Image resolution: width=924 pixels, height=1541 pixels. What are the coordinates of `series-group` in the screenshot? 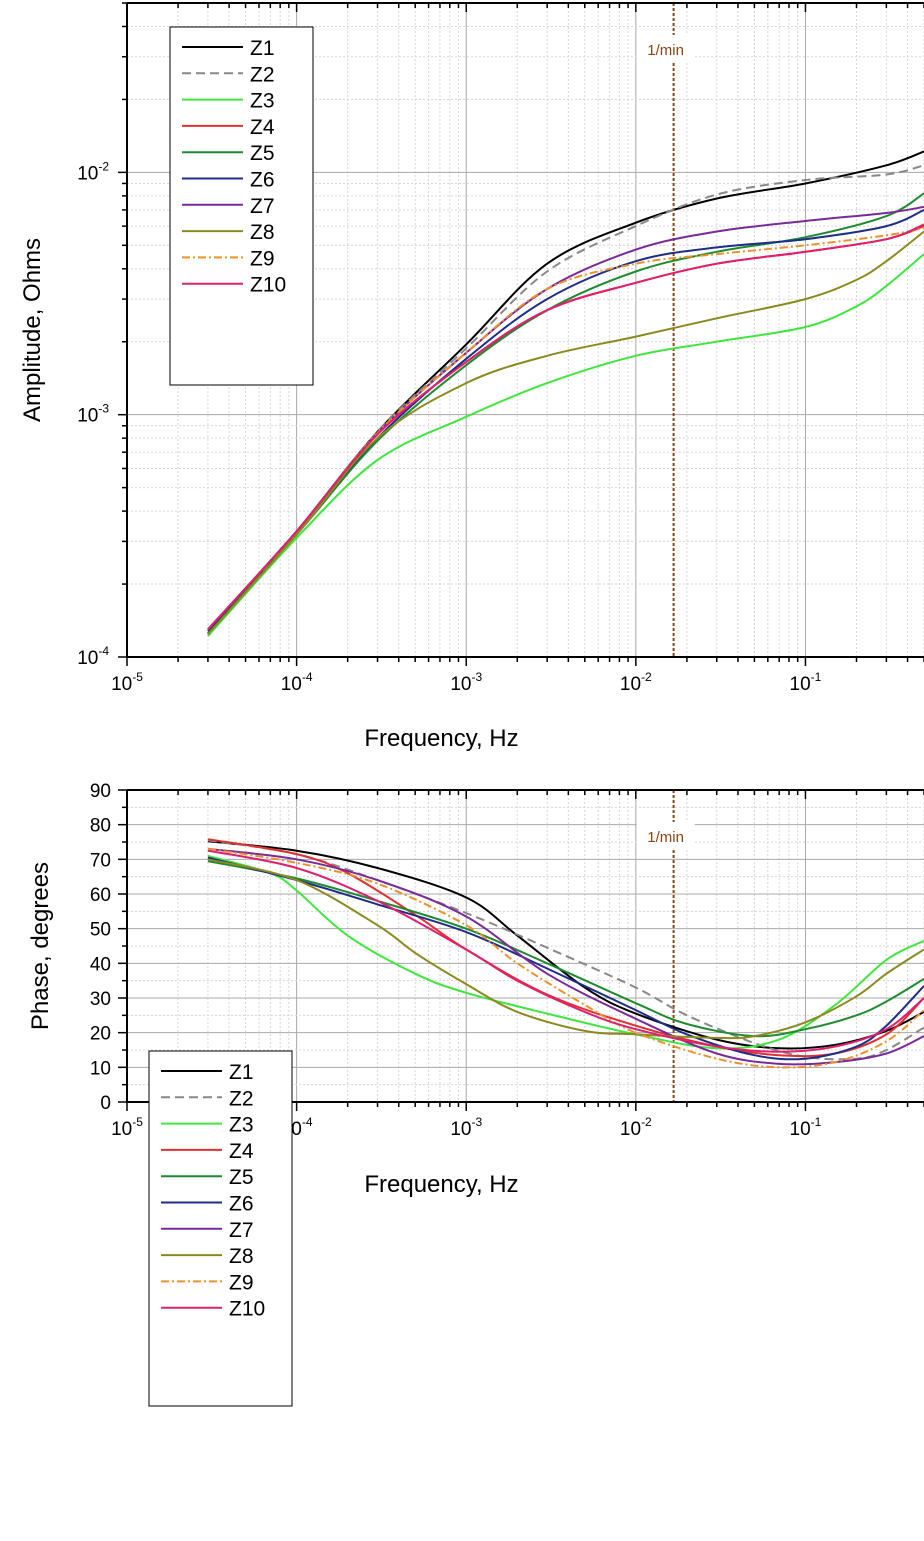 It's located at (565, 953).